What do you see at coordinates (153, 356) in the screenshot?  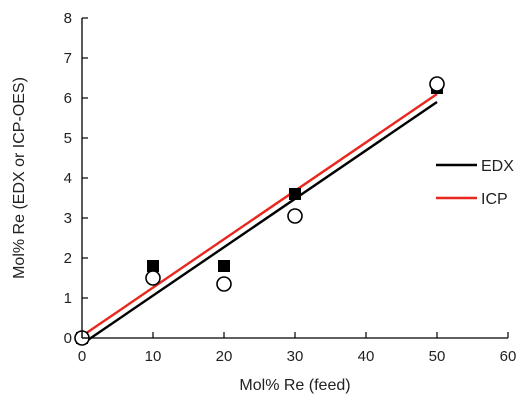 I see `x-tick-label: 10` at bounding box center [153, 356].